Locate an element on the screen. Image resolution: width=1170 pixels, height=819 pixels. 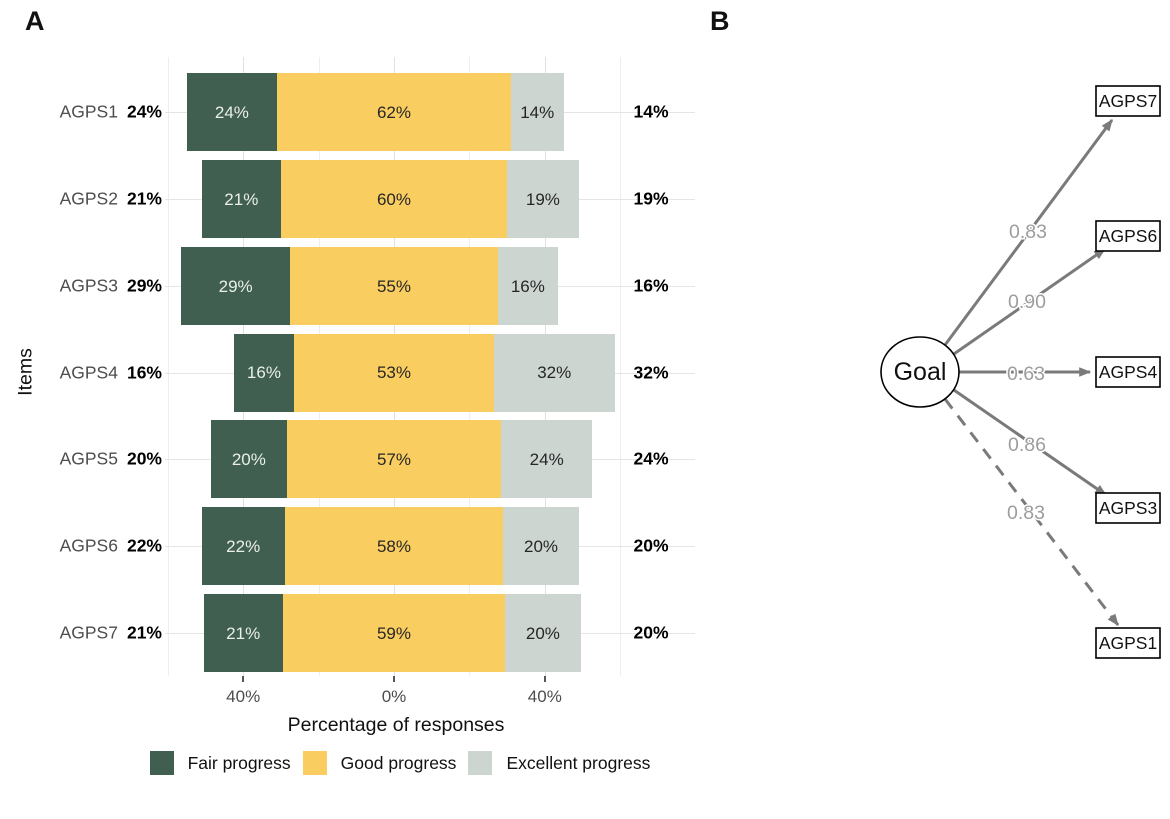
row-label: AGPS6 22% is located at coordinates (91, 546).